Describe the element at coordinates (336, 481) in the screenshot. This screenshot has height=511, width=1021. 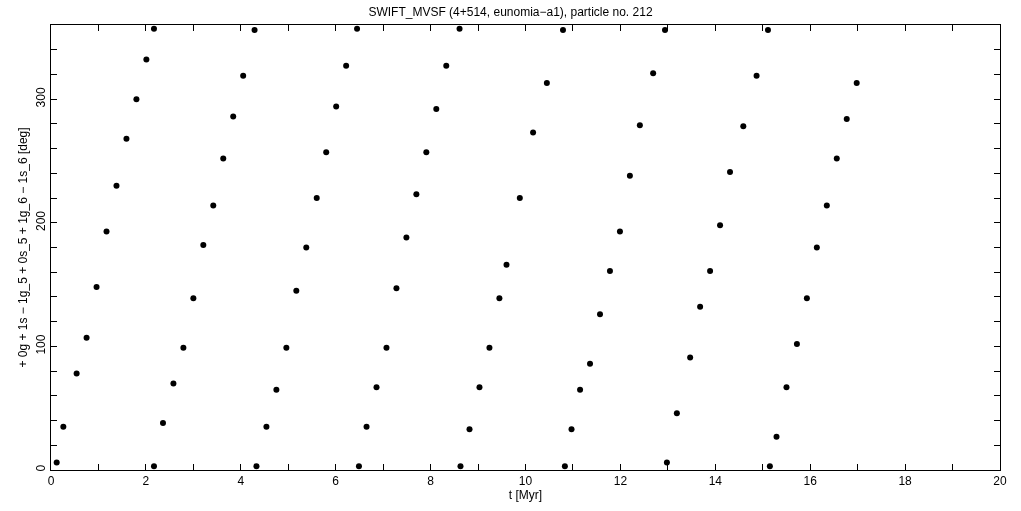
I see `x-tick-label: 6` at that location.